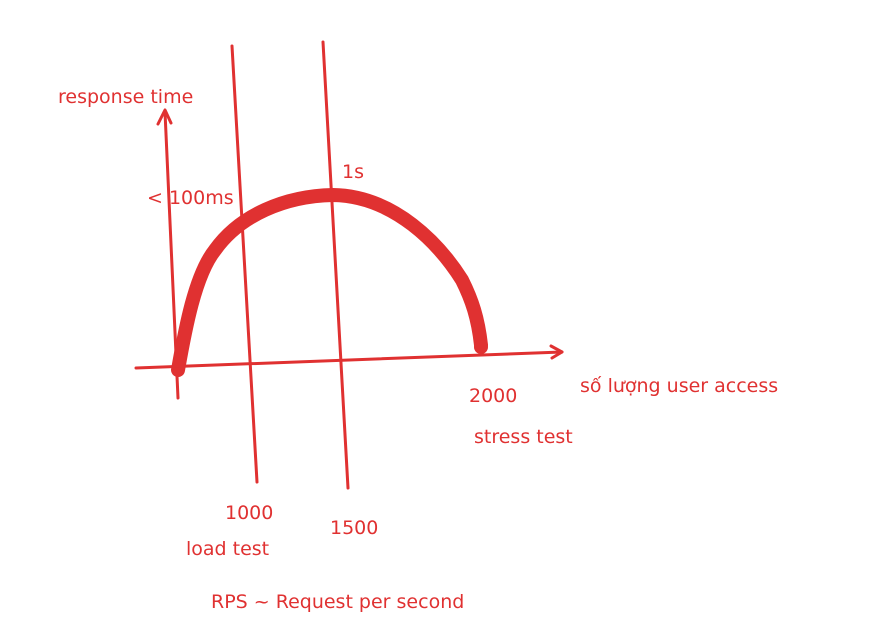  What do you see at coordinates (353, 172) in the screenshot?
I see `latency-peak-label: 1s` at bounding box center [353, 172].